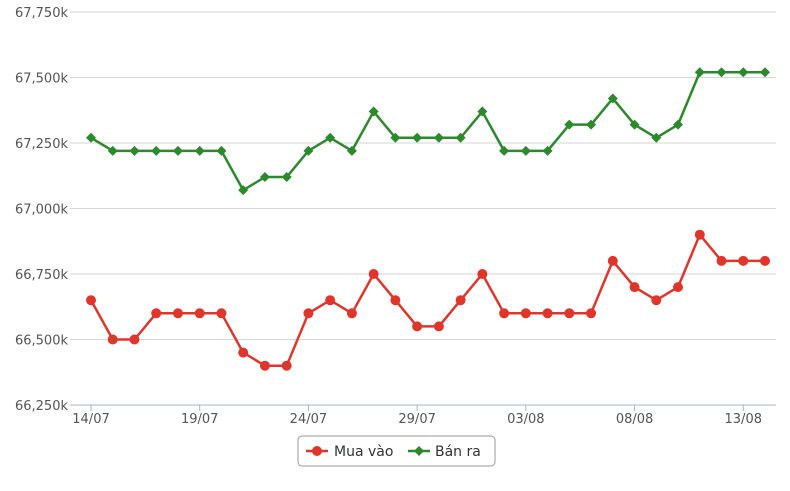  Describe the element at coordinates (458, 452) in the screenshot. I see `legend-label: Bán ra` at that location.